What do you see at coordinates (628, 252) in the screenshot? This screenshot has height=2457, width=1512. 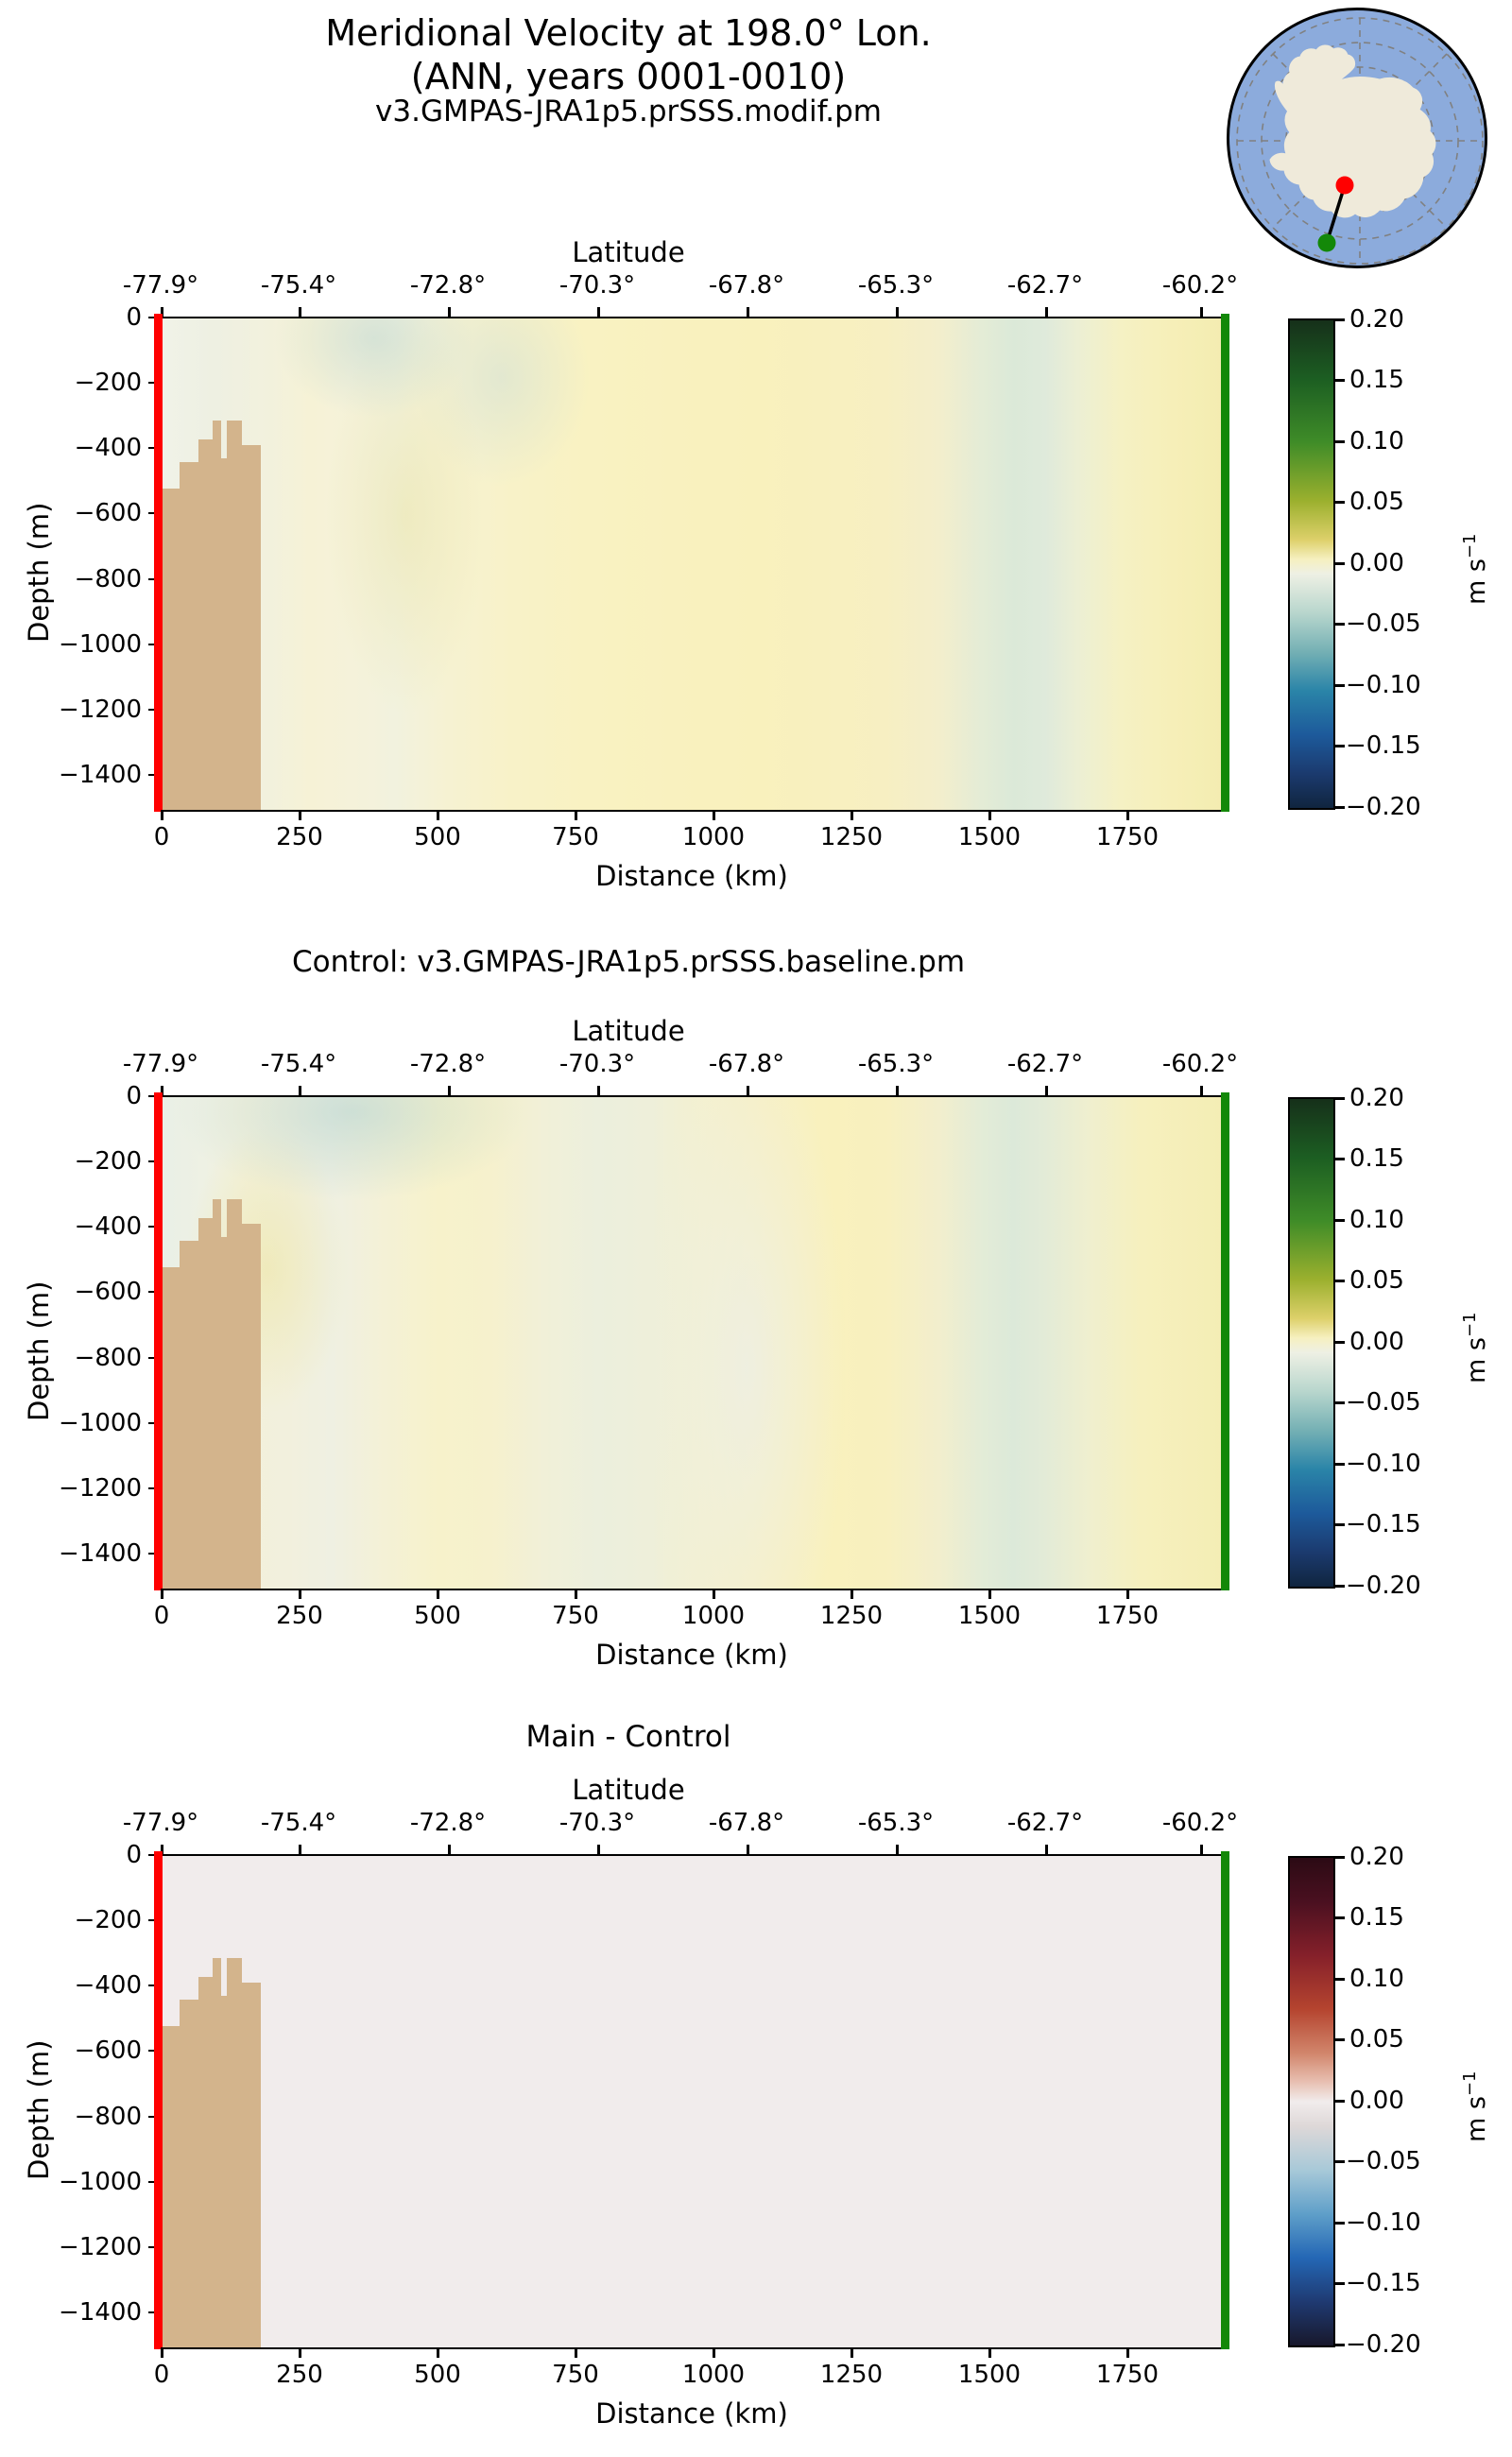 I see `top-axis-label-main: Latitude` at bounding box center [628, 252].